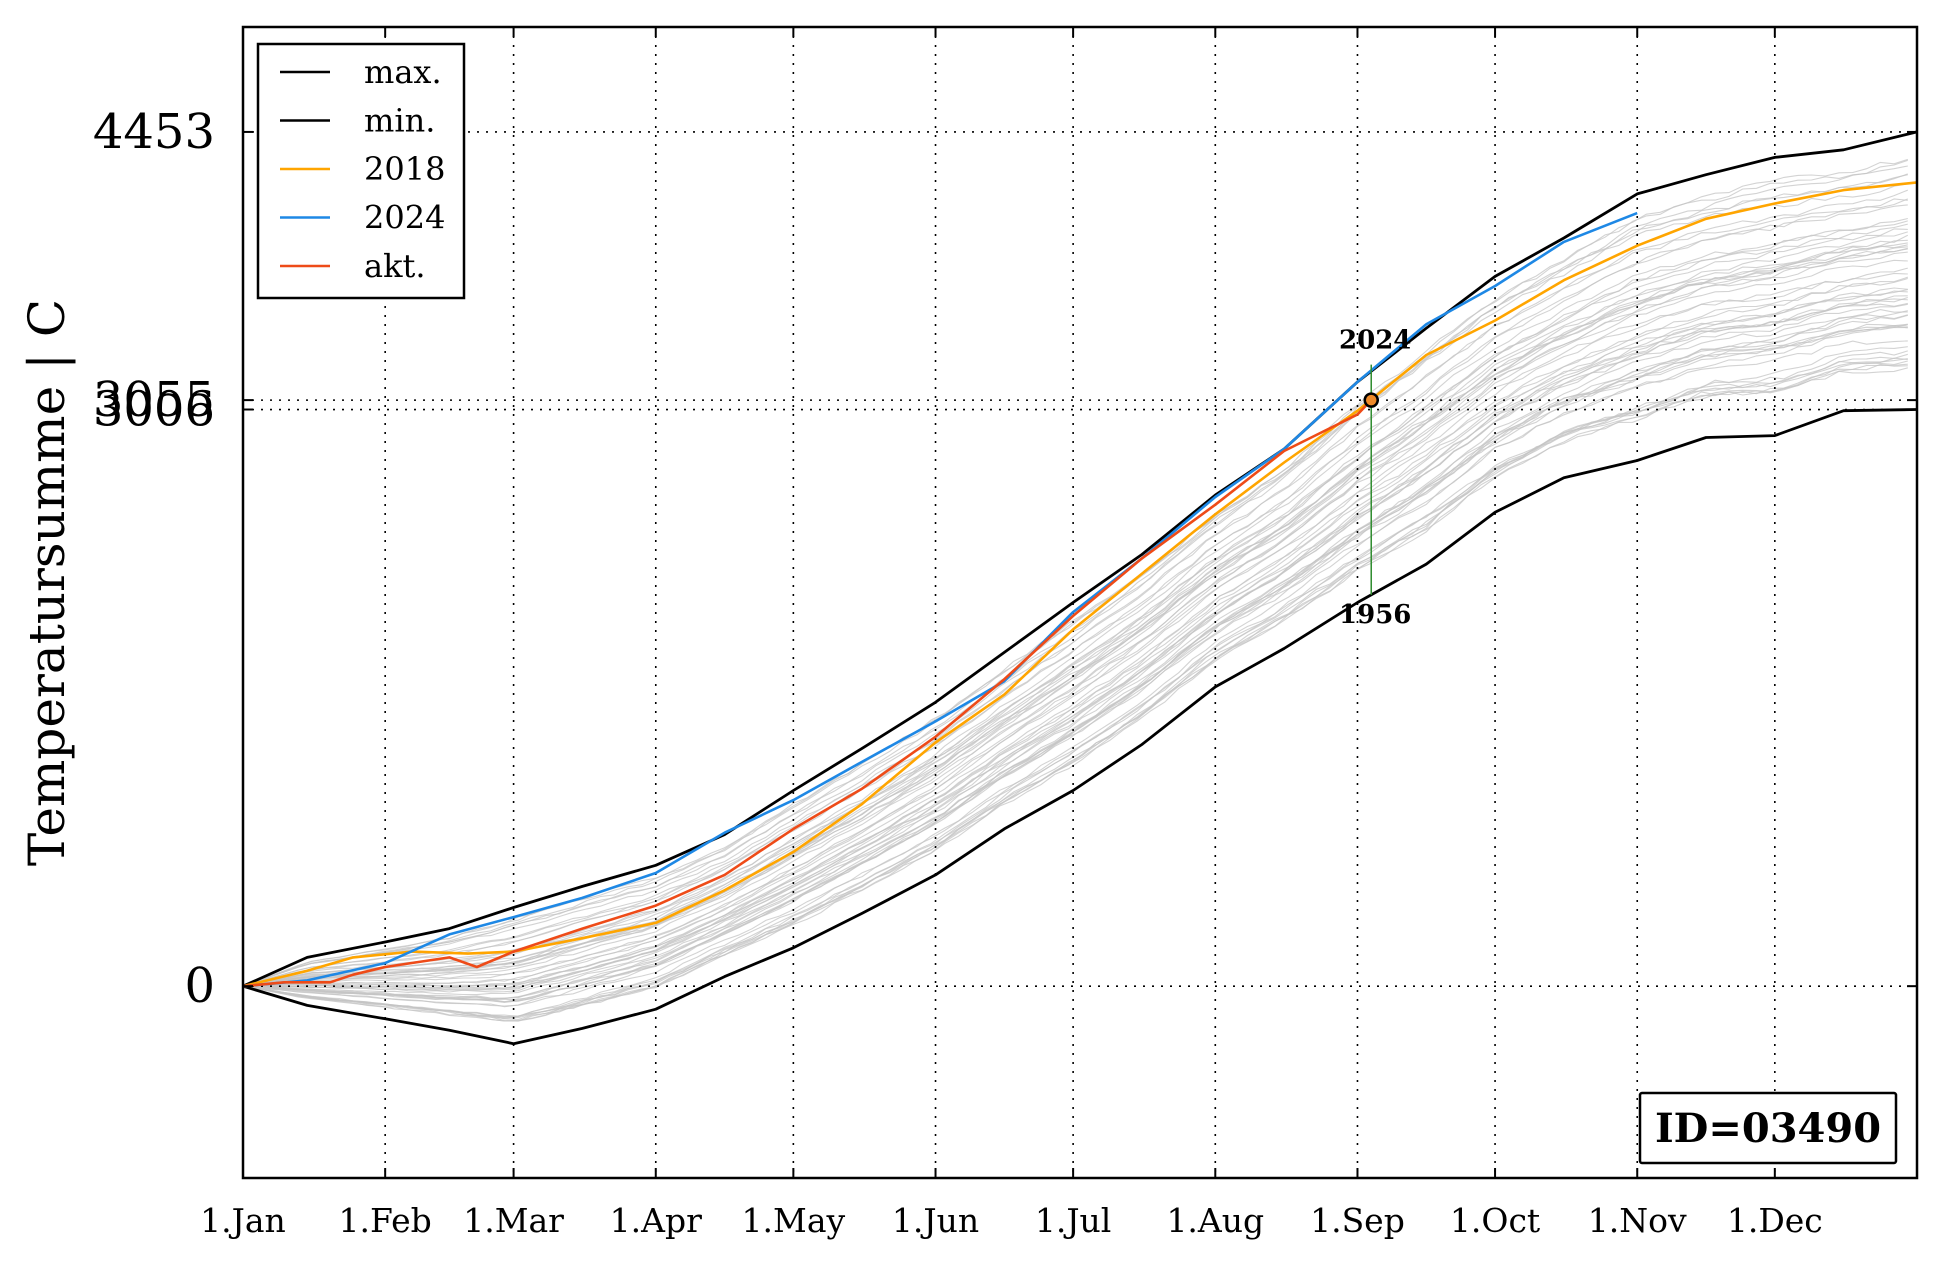  I want to click on x-tick-label: 1.Sep, so click(1357, 1220).